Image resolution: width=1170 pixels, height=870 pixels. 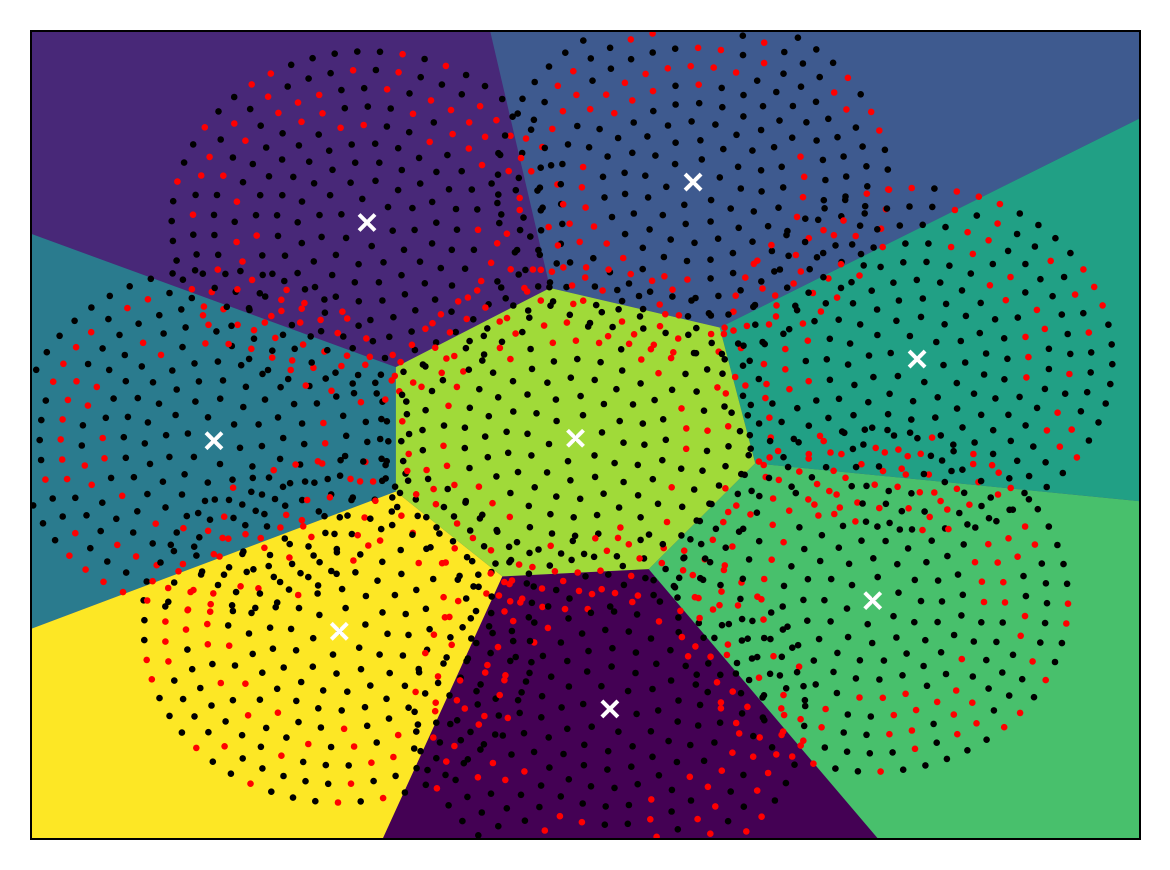 I want to click on centroid-marker, so click(x=610, y=709).